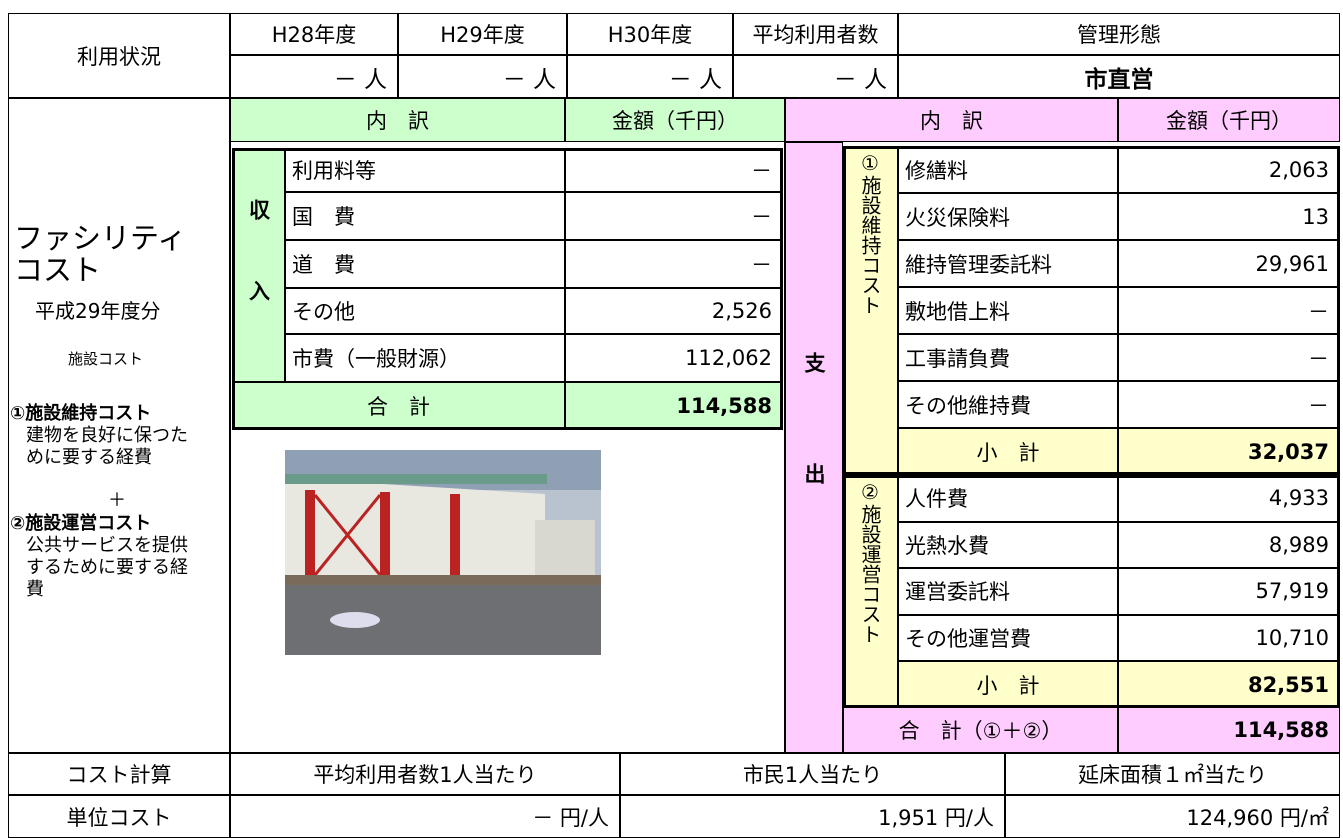 The image size is (1343, 838). Describe the element at coordinates (1008, 357) in the screenshot. I see `expense-item: 工事請負費` at that location.